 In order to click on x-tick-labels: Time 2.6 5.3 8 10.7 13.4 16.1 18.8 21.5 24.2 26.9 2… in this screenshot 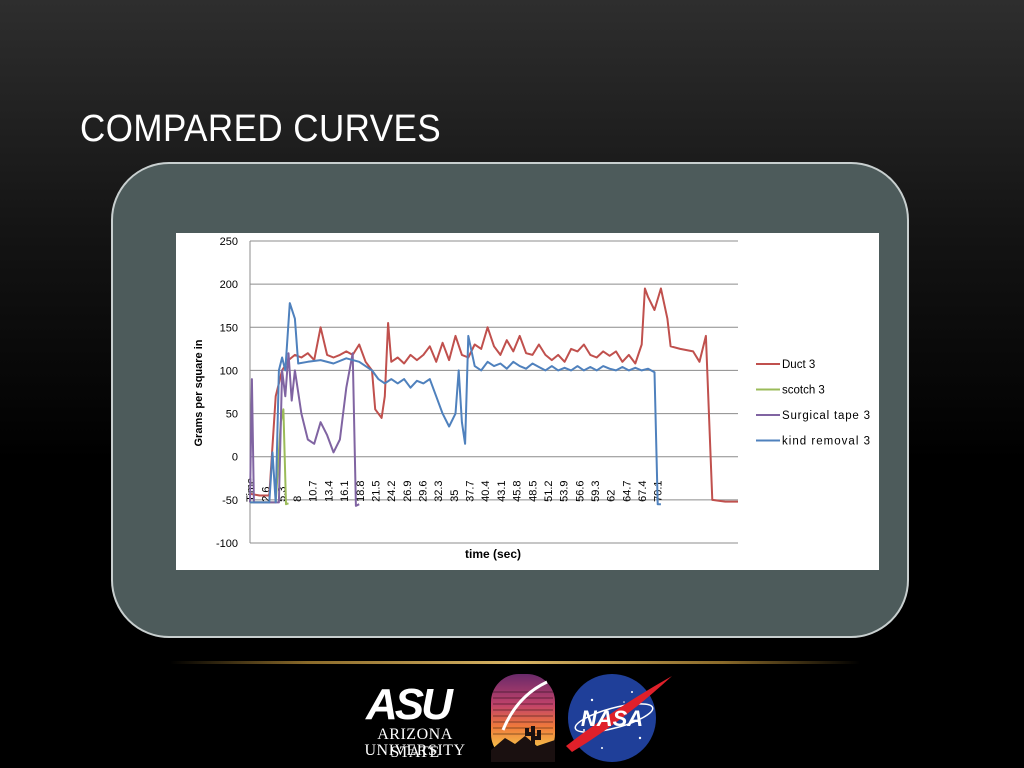, I will do `click(455, 490)`.